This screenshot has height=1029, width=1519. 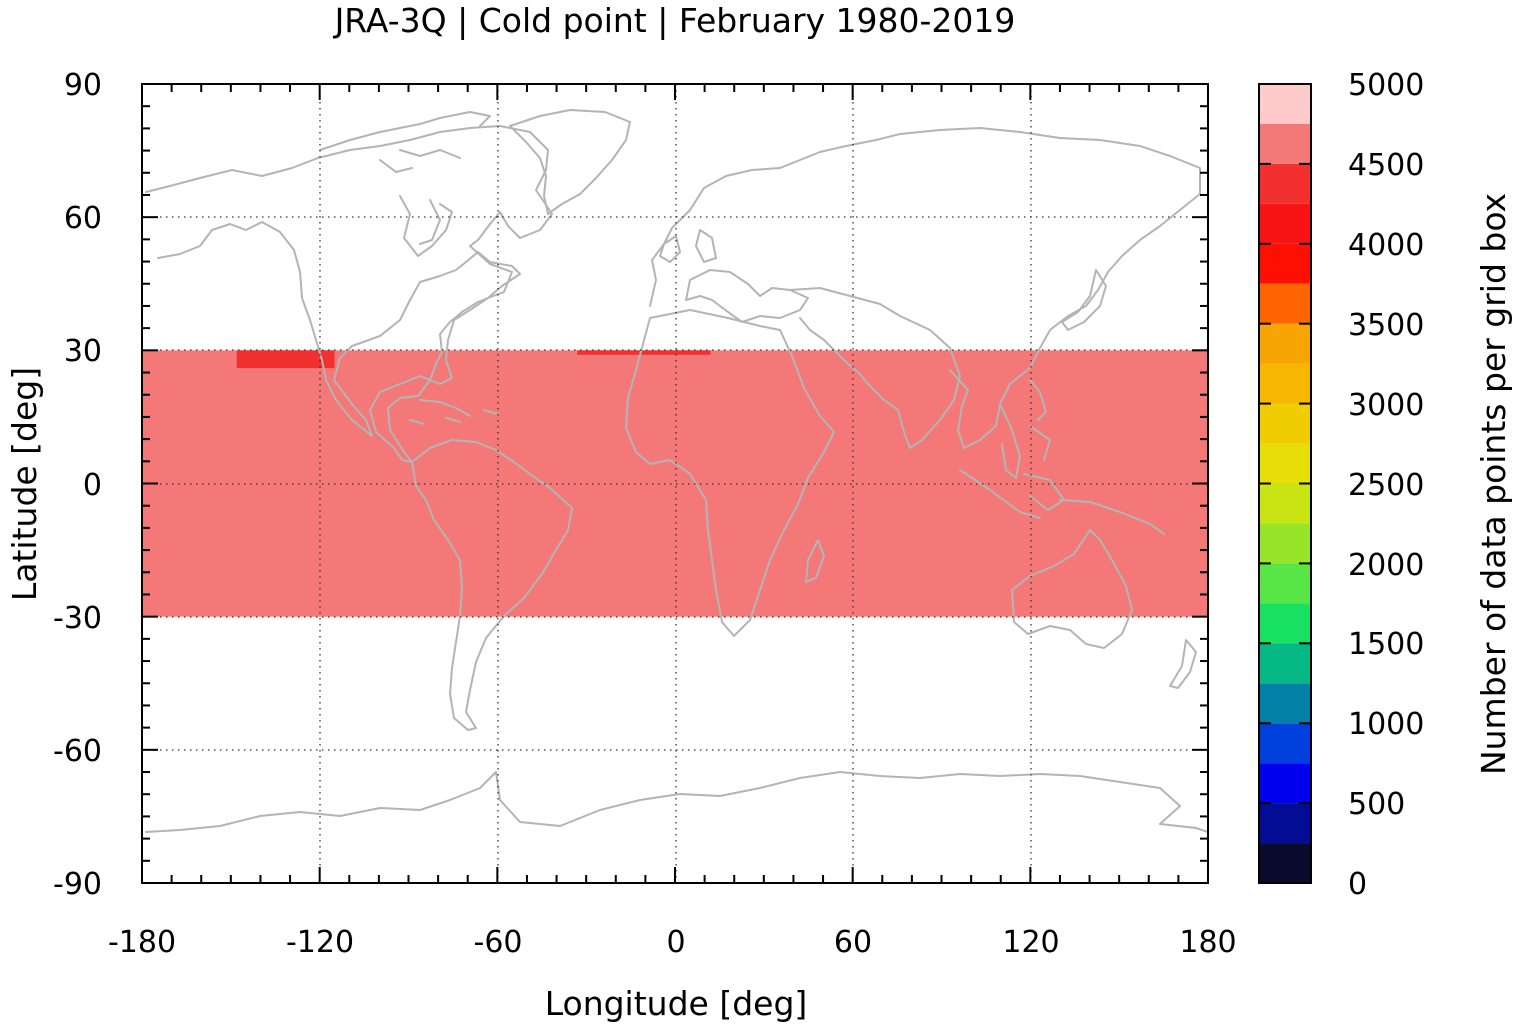 What do you see at coordinates (92, 485) in the screenshot?
I see `y-tick-label: 0` at bounding box center [92, 485].